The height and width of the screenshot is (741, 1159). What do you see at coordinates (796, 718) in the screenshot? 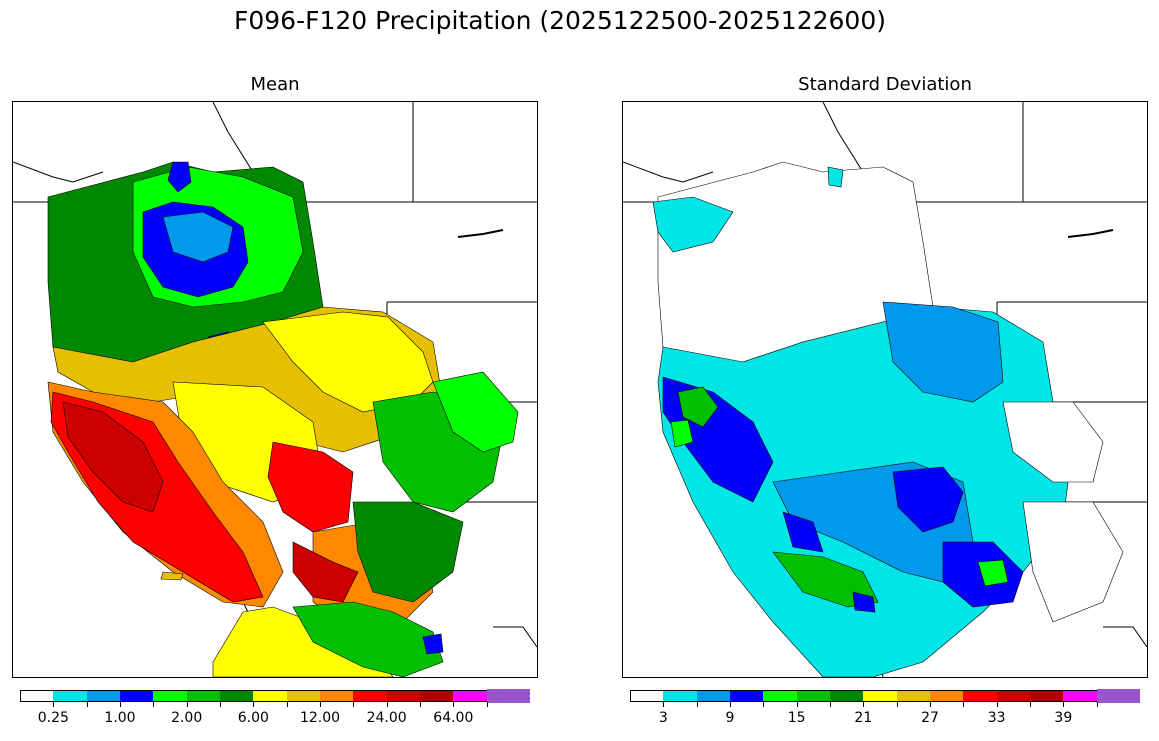
I see `stddev-colorbar-label: 15` at bounding box center [796, 718].